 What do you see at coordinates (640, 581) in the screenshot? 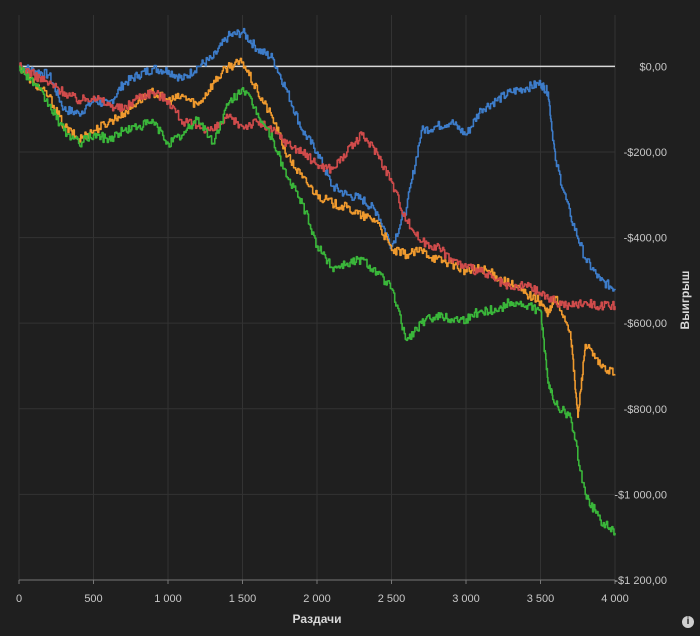
I see `y-tick-label: -$1 200,00` at bounding box center [640, 581].